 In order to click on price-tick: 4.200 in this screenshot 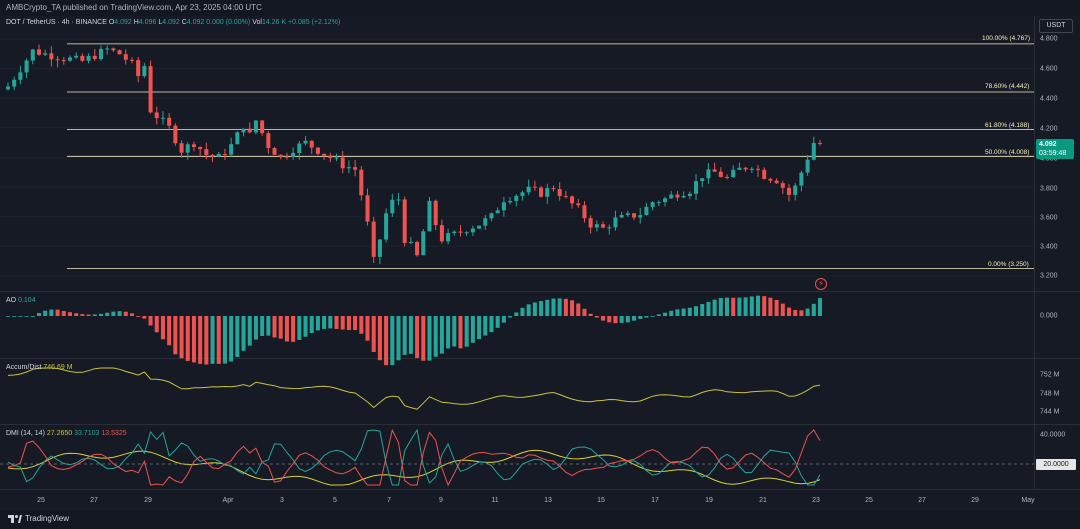, I will do `click(1049, 129)`.